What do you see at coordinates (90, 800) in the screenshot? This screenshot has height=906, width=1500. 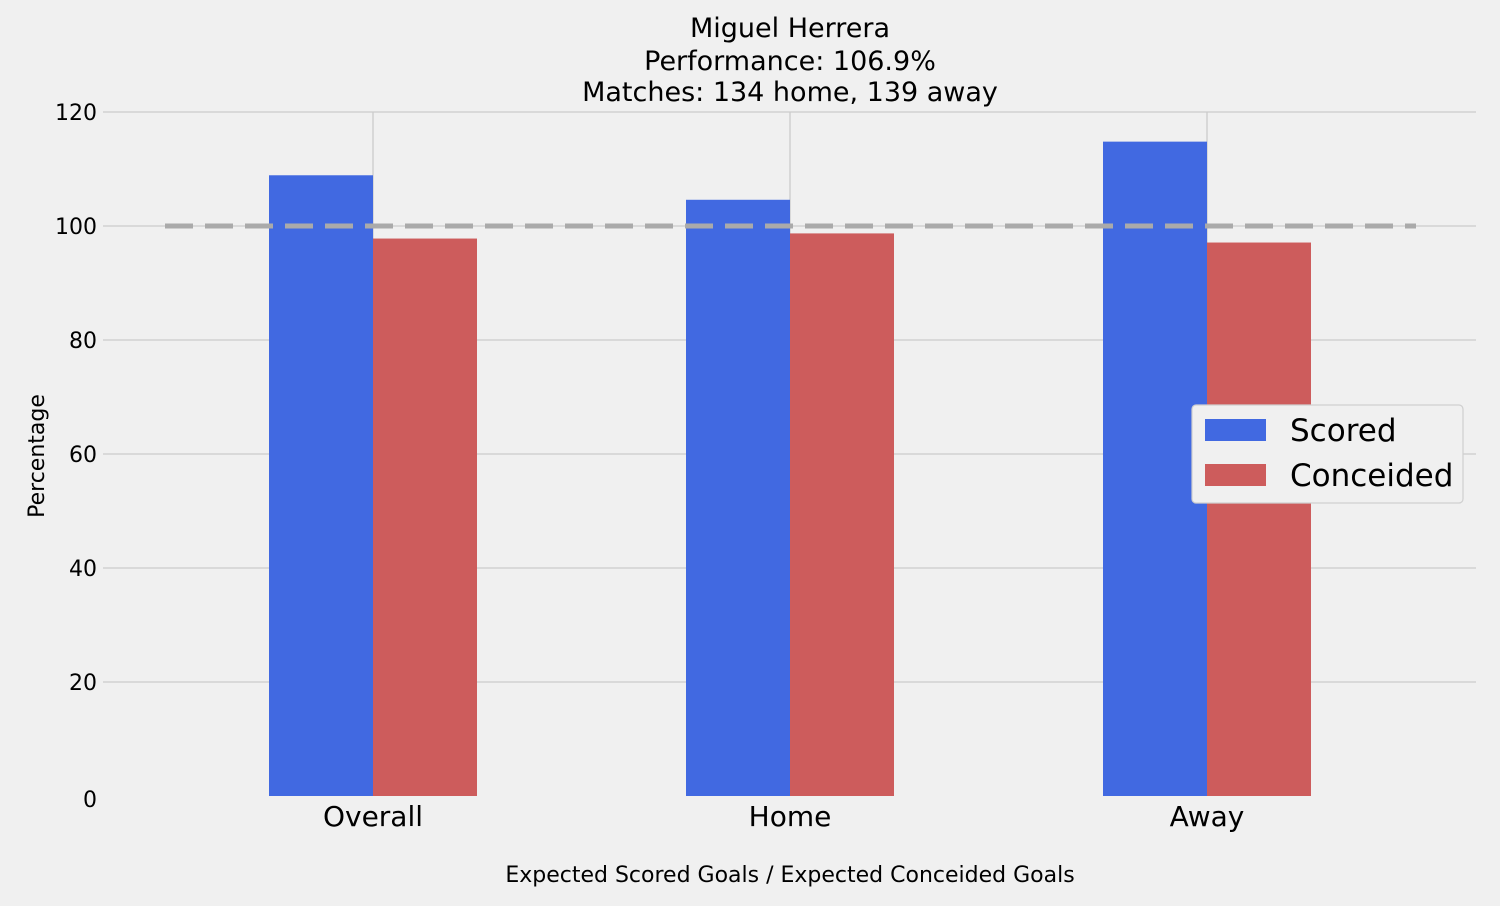 I see `y-tick-label: 0` at bounding box center [90, 800].